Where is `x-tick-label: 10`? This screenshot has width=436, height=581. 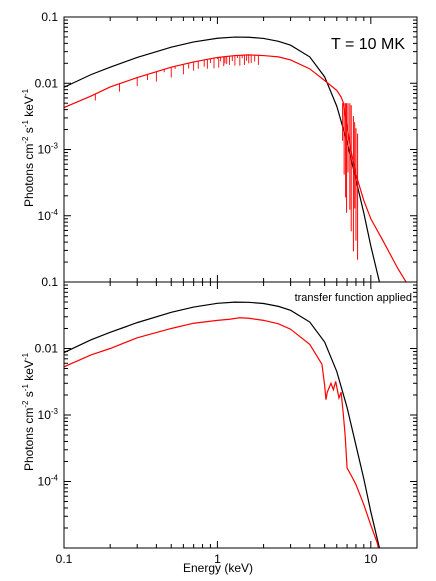 x-tick-label: 10 is located at coordinates (371, 559).